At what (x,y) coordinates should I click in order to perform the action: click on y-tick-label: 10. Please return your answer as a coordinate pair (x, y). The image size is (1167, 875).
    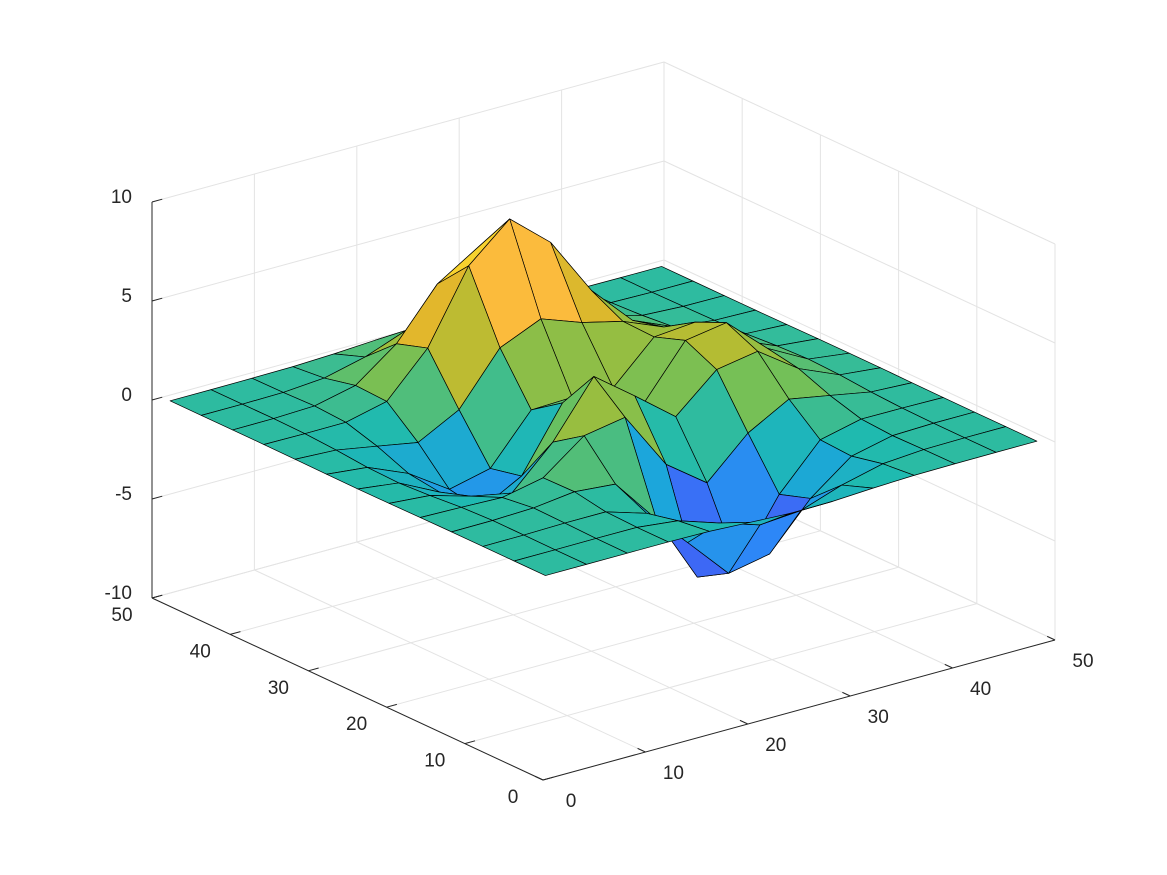
    Looking at the image, I should click on (434, 761).